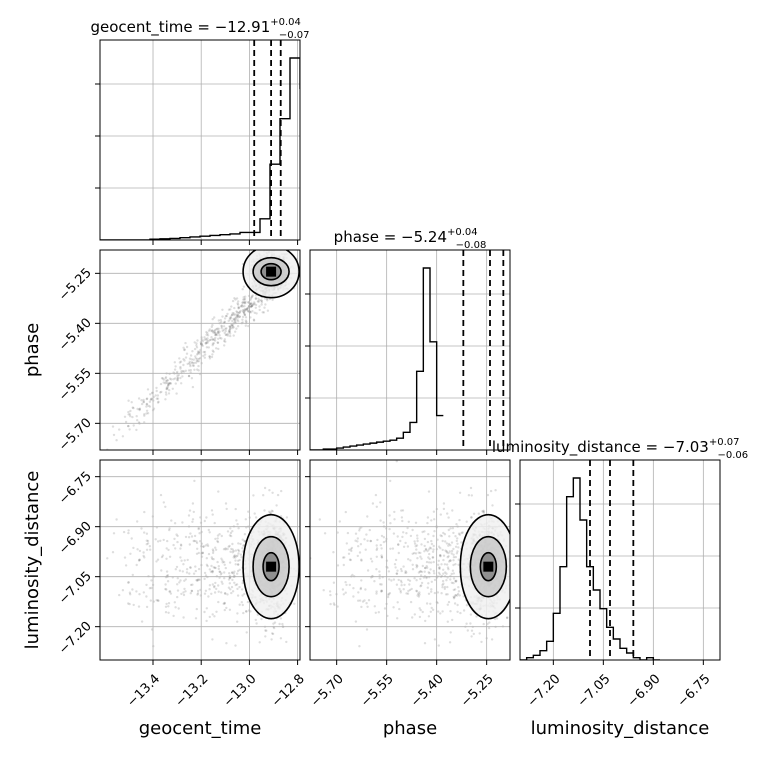  Describe the element at coordinates (377, 691) in the screenshot. I see `x-tick-label: −5.55` at that location.